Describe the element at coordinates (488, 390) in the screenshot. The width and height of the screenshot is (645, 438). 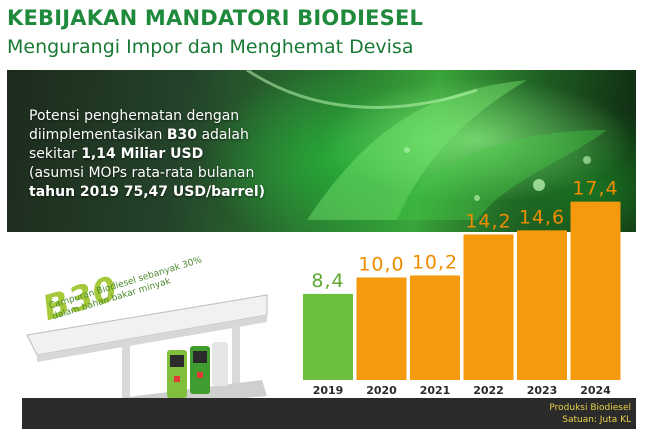
I see `x-tick-label-2022: 2022` at that location.